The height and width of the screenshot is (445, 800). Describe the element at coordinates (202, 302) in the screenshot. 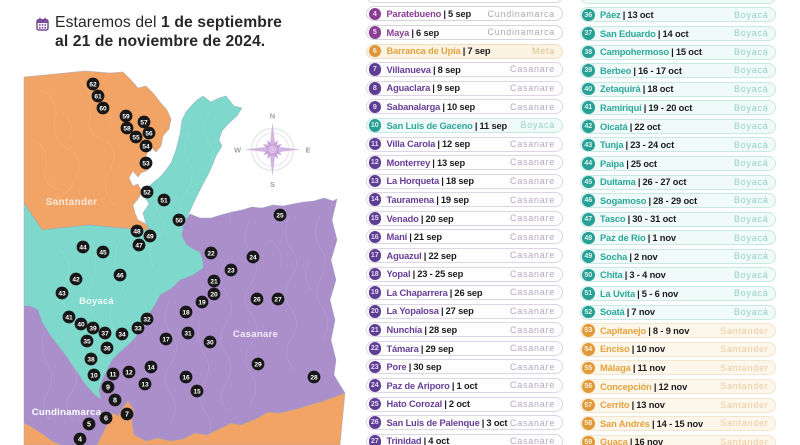

I see `svg-text: 19` at that location.